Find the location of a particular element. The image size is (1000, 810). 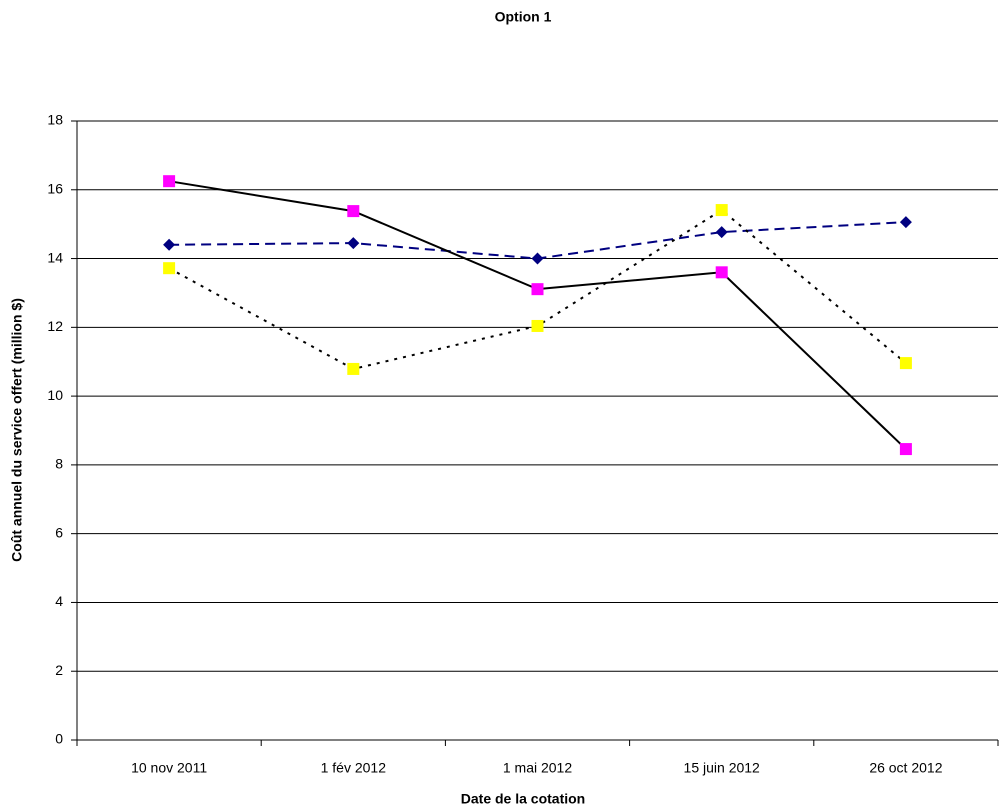

x-tick-label: 10 nov 2011 is located at coordinates (169, 768).